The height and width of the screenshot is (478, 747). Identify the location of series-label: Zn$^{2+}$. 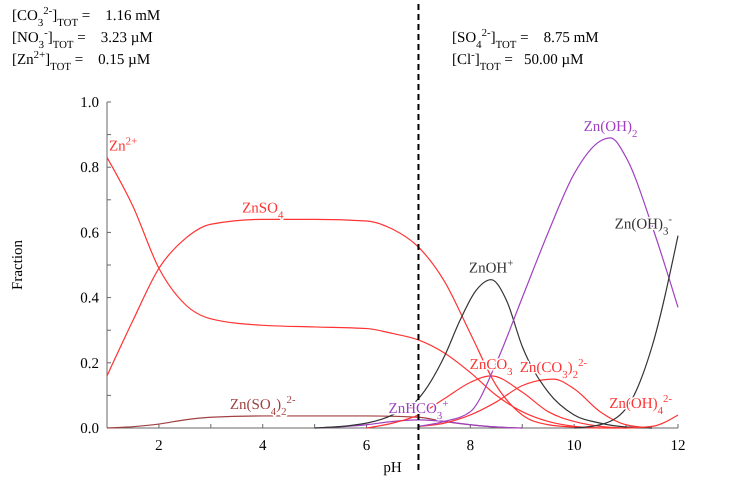
(123, 144).